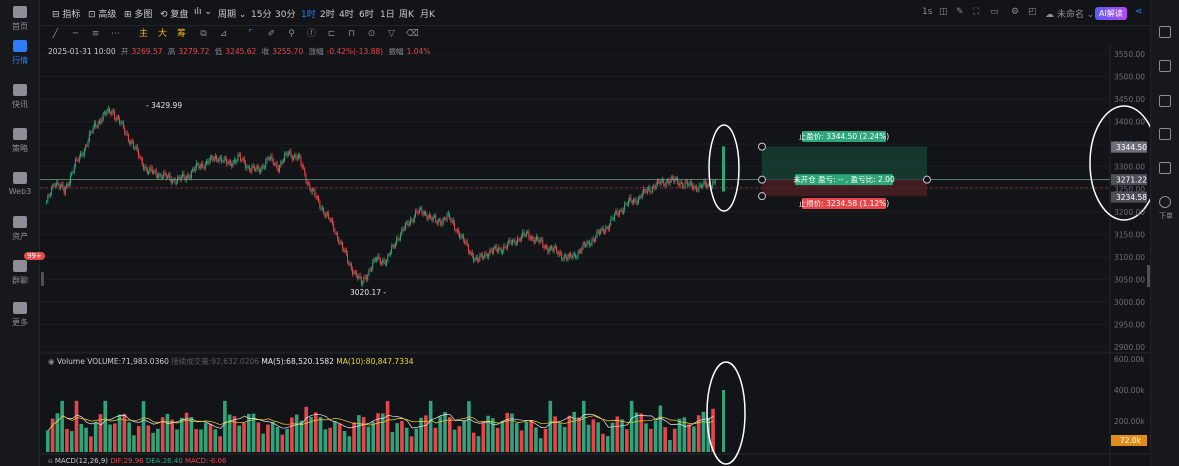 This screenshot has height=466, width=1179. I want to click on window-icon: ▭, so click(994, 12).